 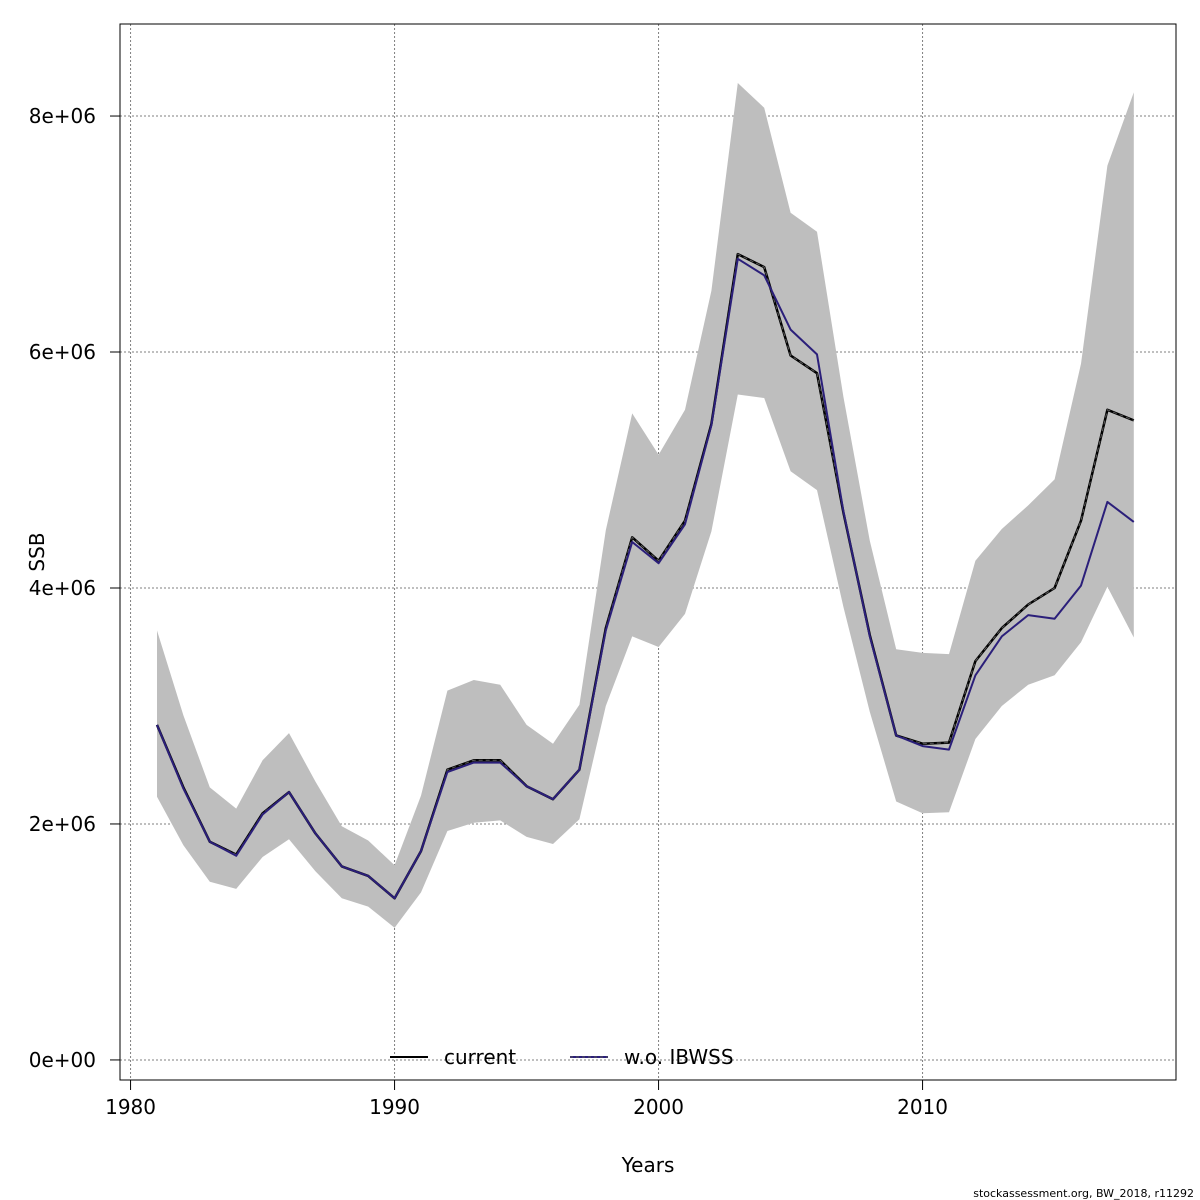 I want to click on y-tick-label-1: 2e+06, so click(x=62, y=824).